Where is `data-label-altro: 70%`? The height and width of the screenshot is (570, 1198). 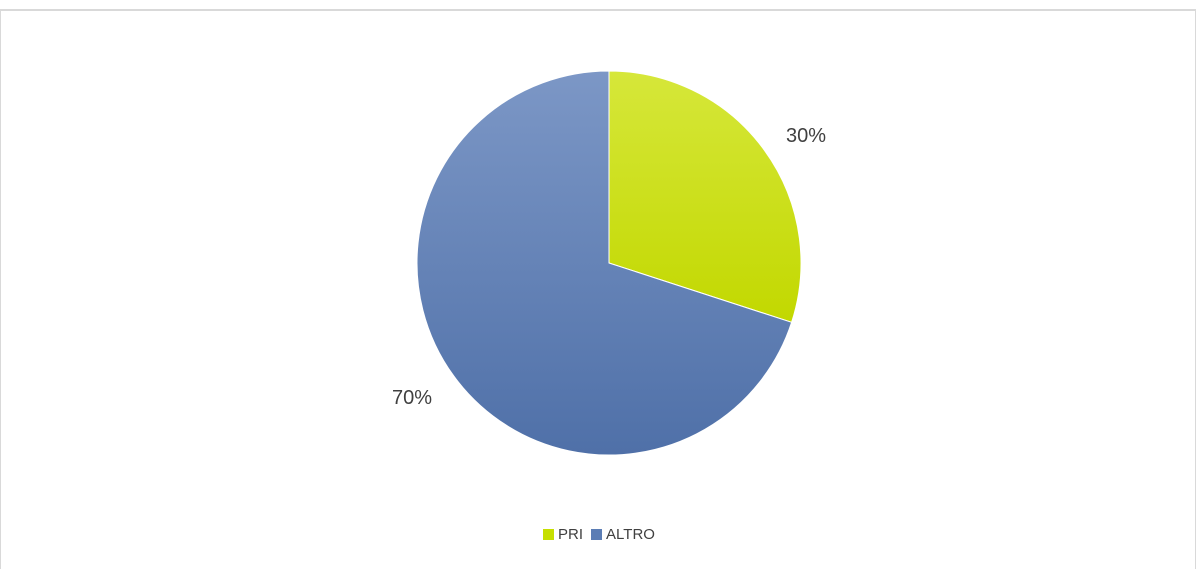 data-label-altro: 70% is located at coordinates (412, 398).